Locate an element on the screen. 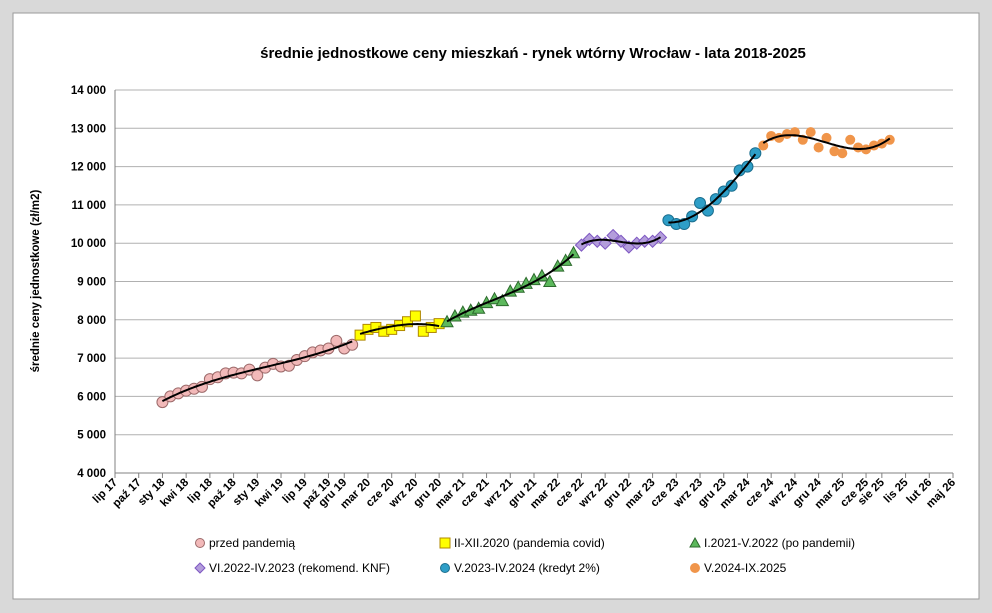 The image size is (992, 613). legend-entry: VI.2022-IV.2023 (rekomend. KNF) is located at coordinates (292, 568).